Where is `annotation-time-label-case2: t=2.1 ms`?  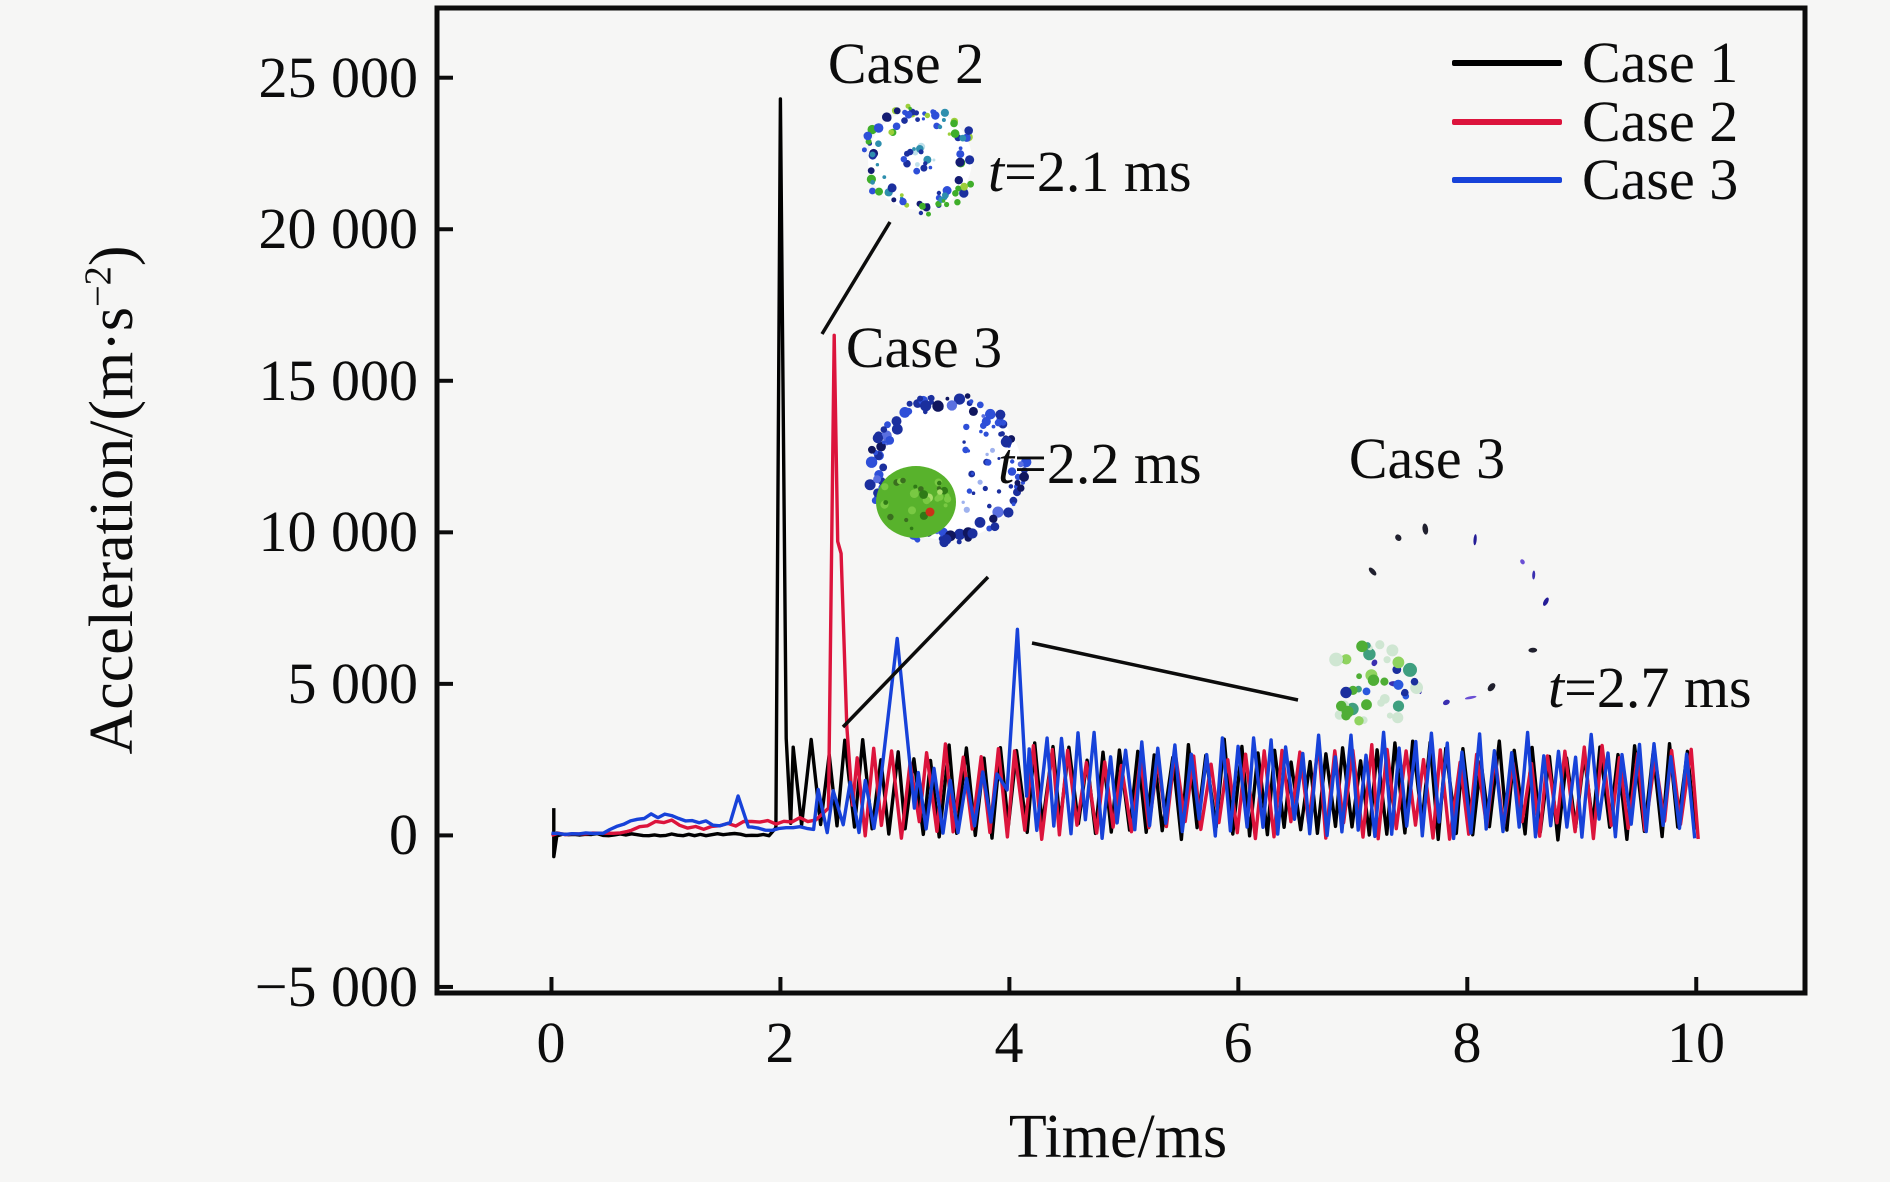
annotation-time-label-case2: t=2.1 ms is located at coordinates (1090, 172).